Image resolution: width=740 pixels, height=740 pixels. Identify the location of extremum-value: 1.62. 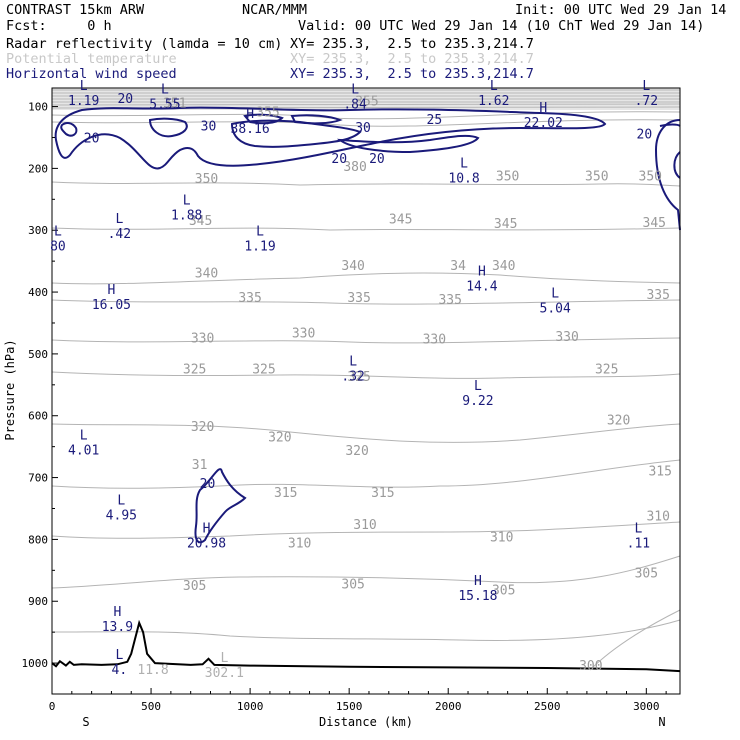
(493, 101).